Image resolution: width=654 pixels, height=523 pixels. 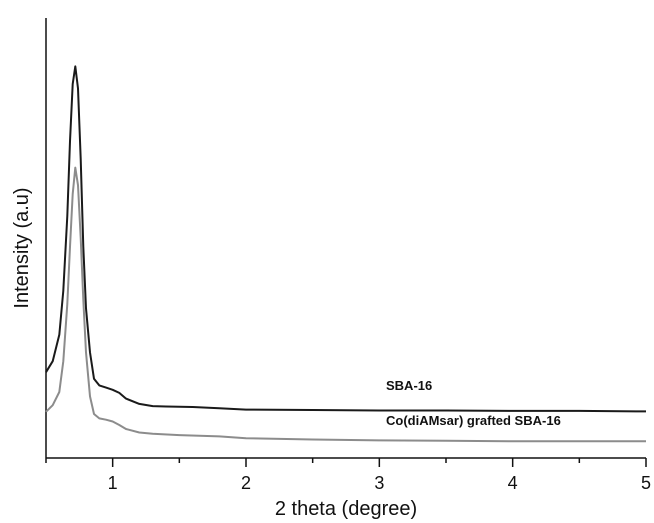 What do you see at coordinates (348, 475) in the screenshot?
I see `x-ticks: 1 2 3 4 5` at bounding box center [348, 475].